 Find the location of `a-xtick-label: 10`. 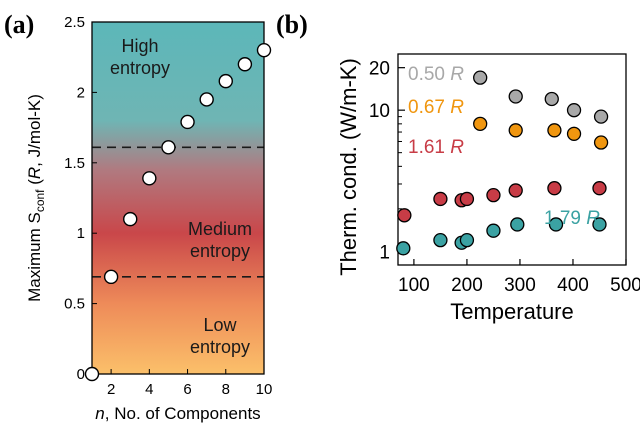

a-xtick-label: 10 is located at coordinates (264, 389).